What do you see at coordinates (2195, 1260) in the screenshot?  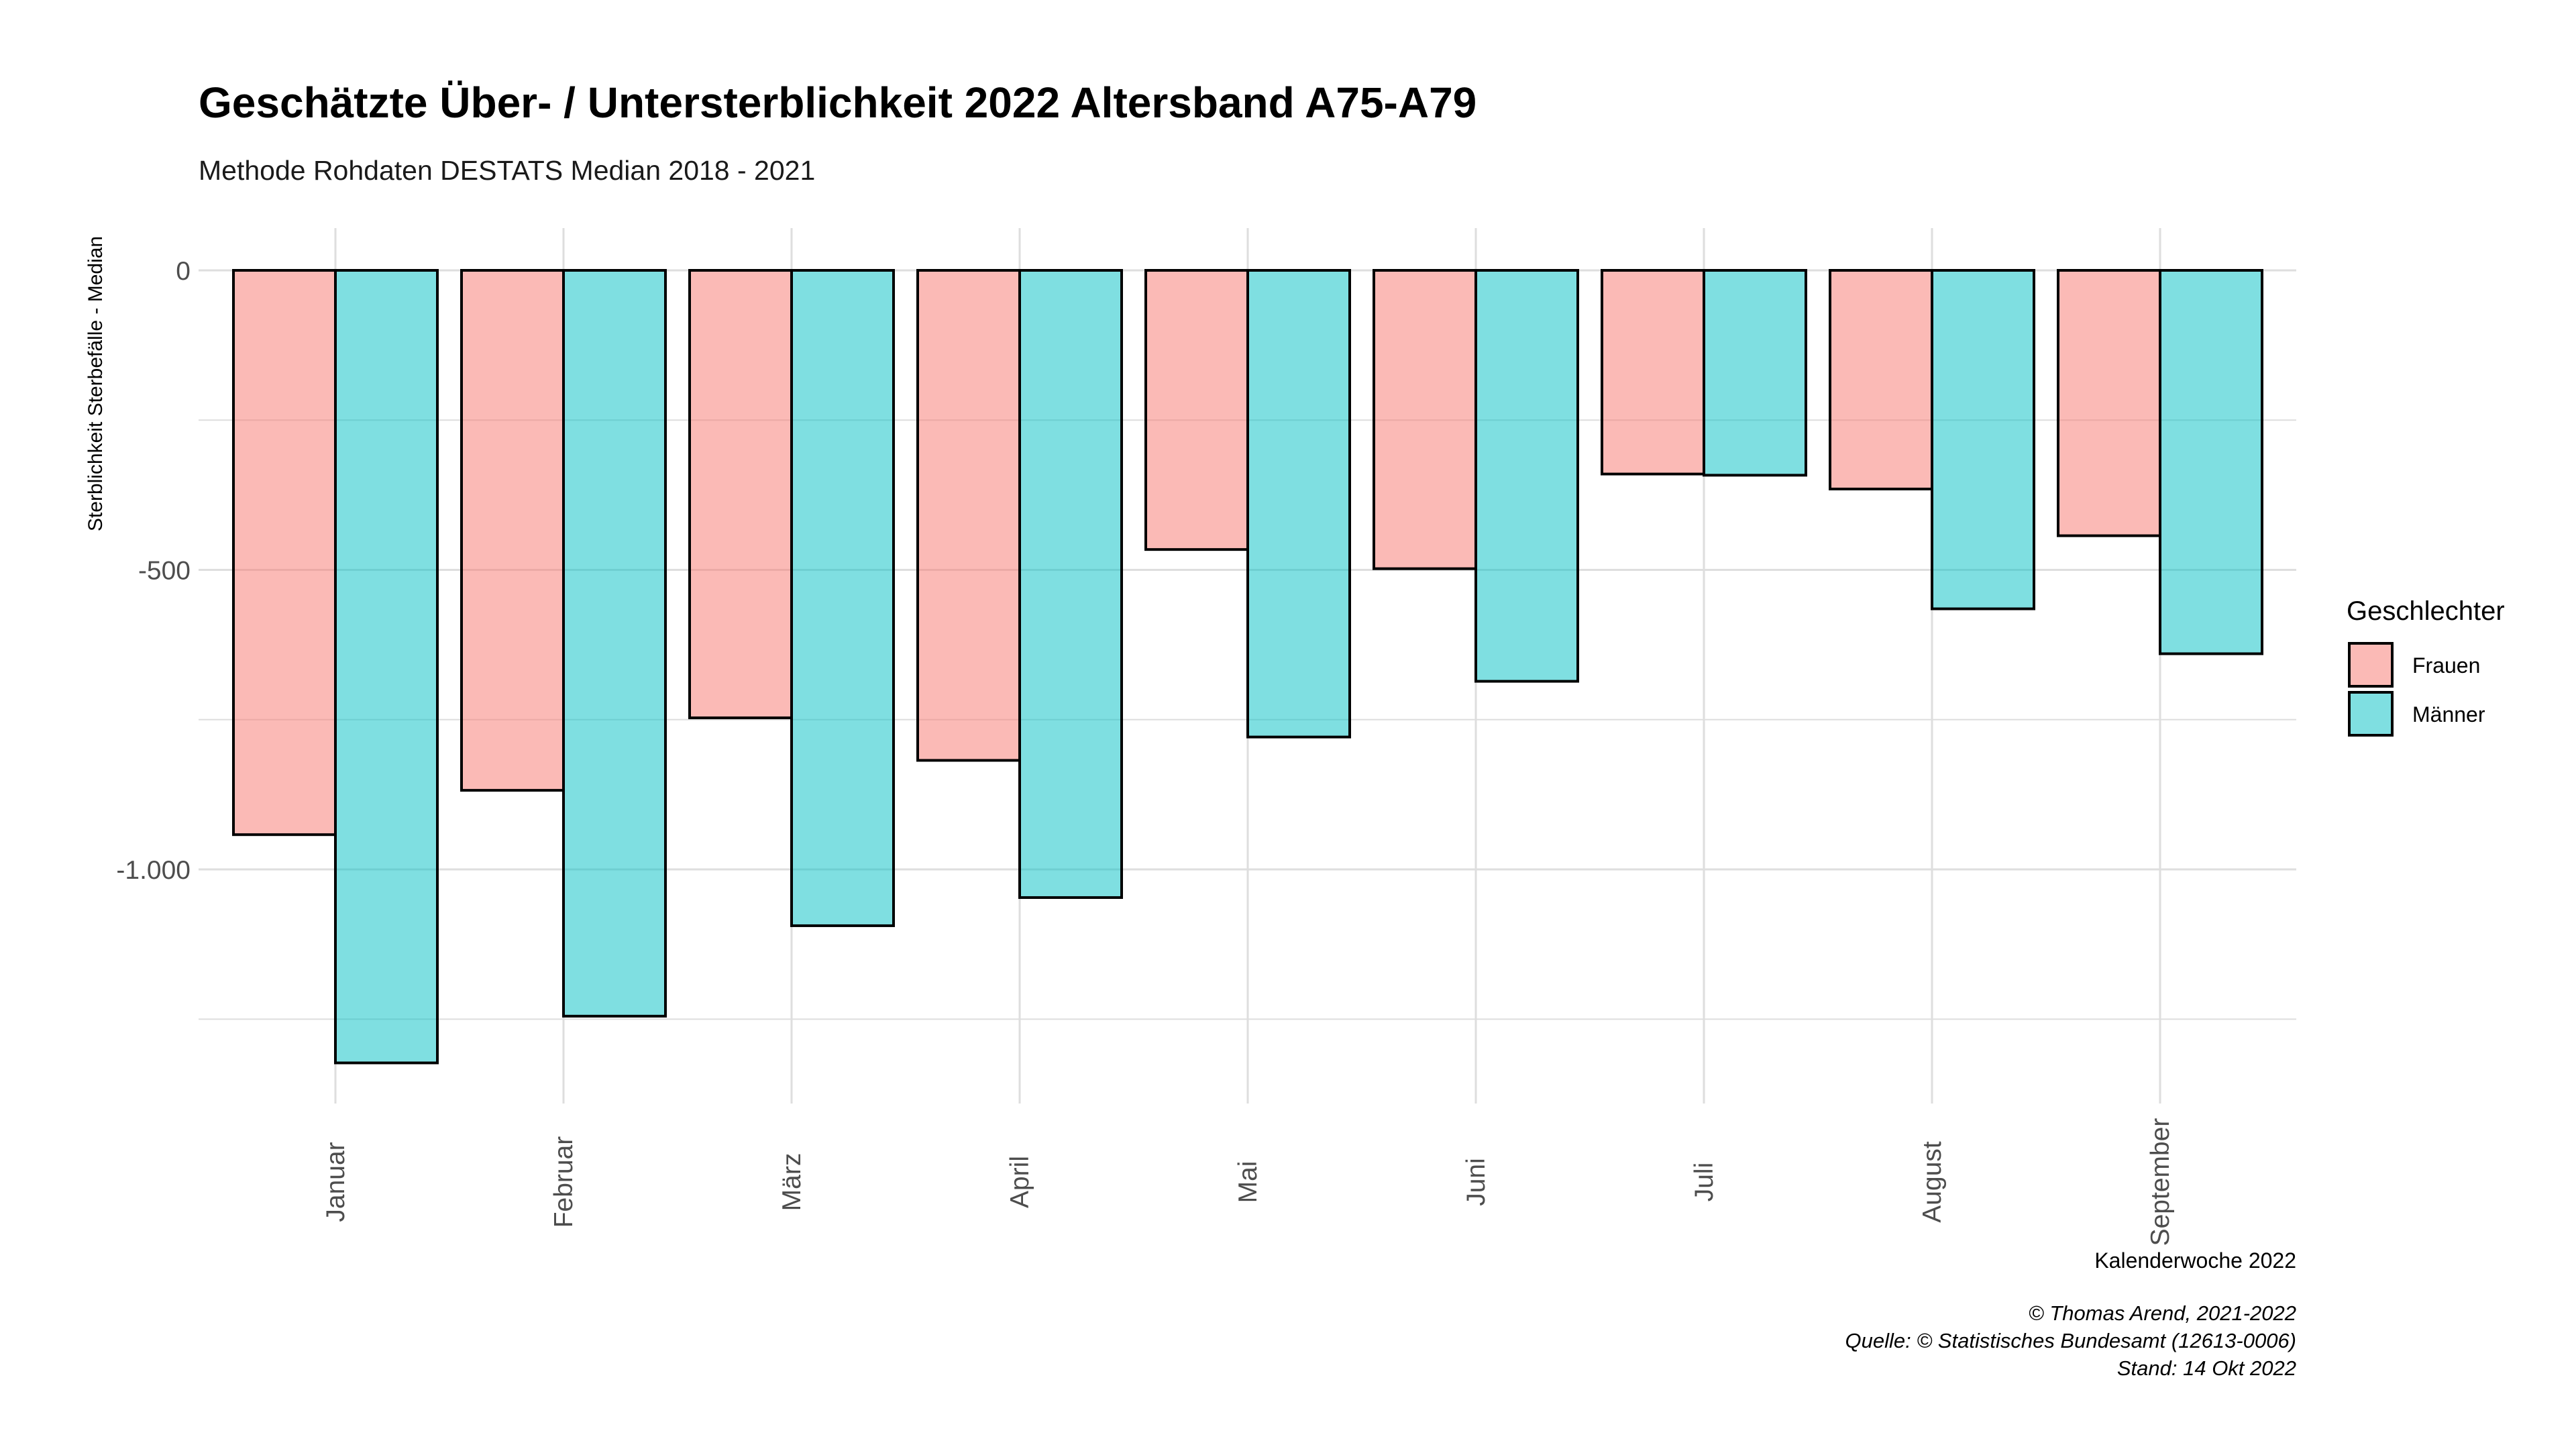 I see `x-axis-label: Kalenderwoche 2022` at bounding box center [2195, 1260].